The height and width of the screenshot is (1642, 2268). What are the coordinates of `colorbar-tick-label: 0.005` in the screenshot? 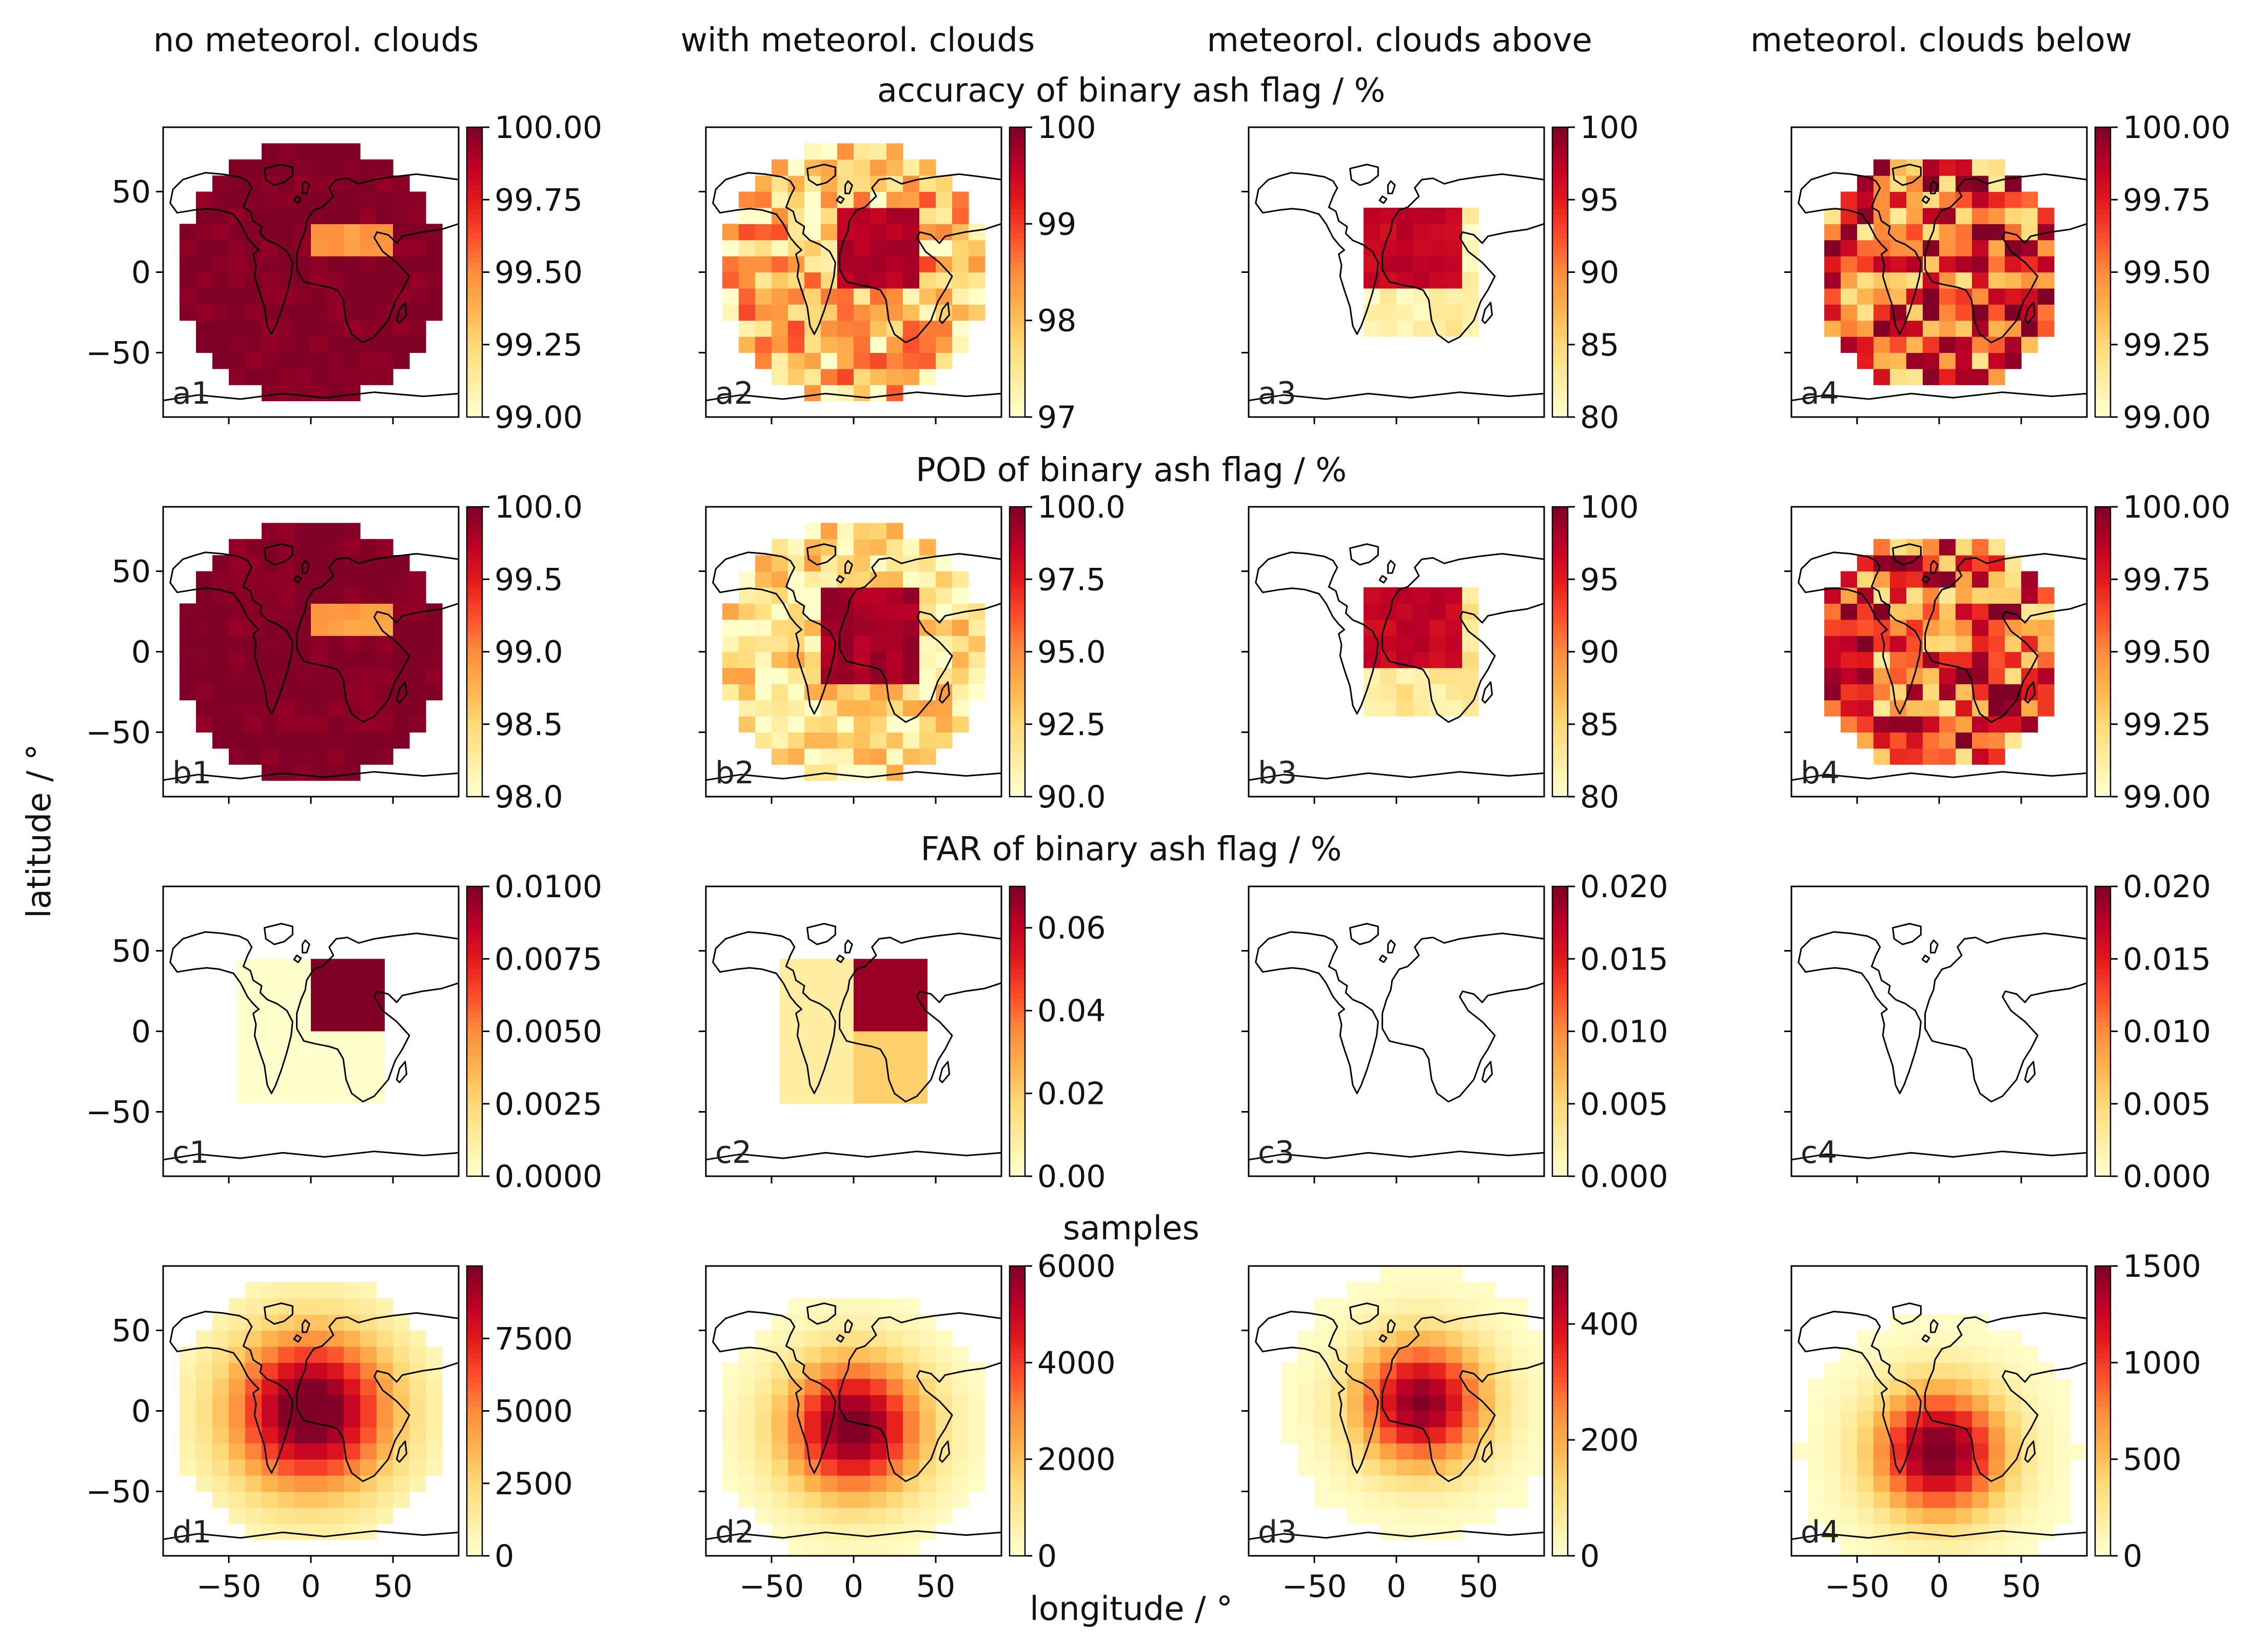 It's located at (1624, 1104).